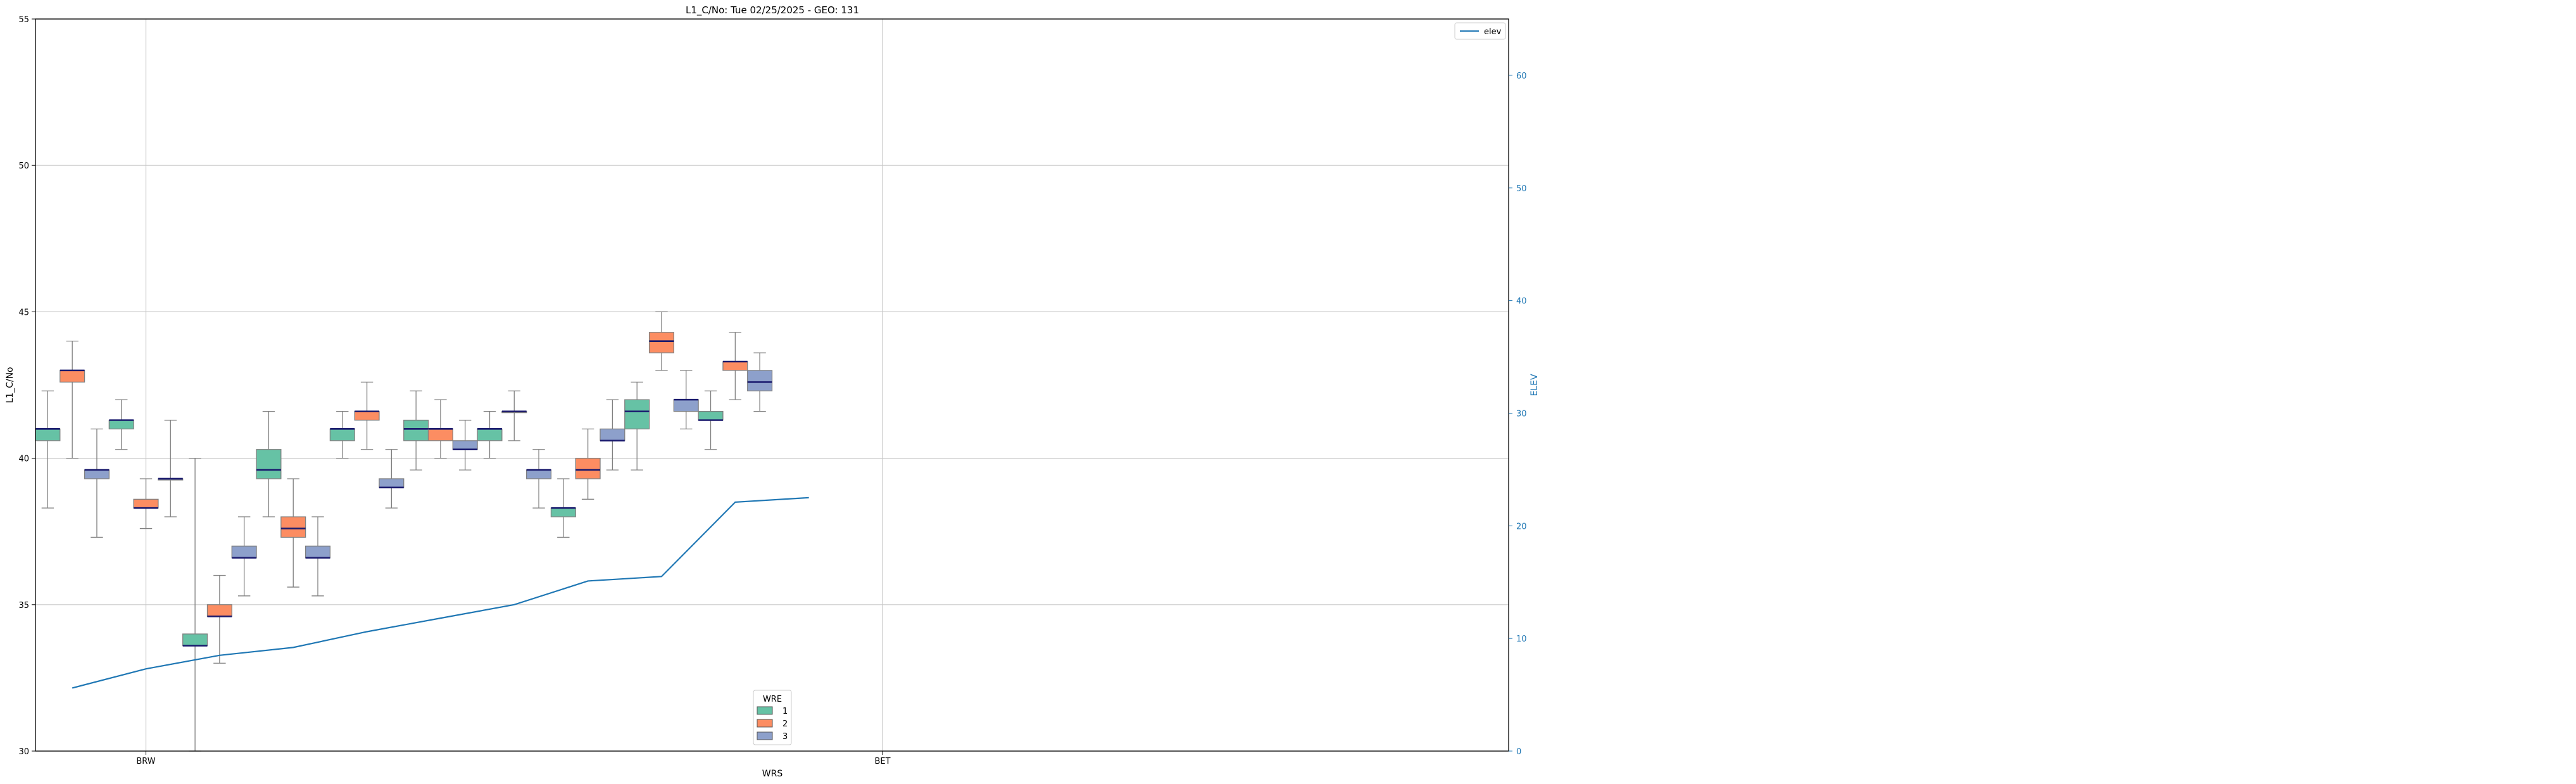 The width and height of the screenshot is (2576, 784). Describe the element at coordinates (772, 10) in the screenshot. I see `chart-title: L1_C/No: Tue 02/25/2025 - GEO: 131` at that location.